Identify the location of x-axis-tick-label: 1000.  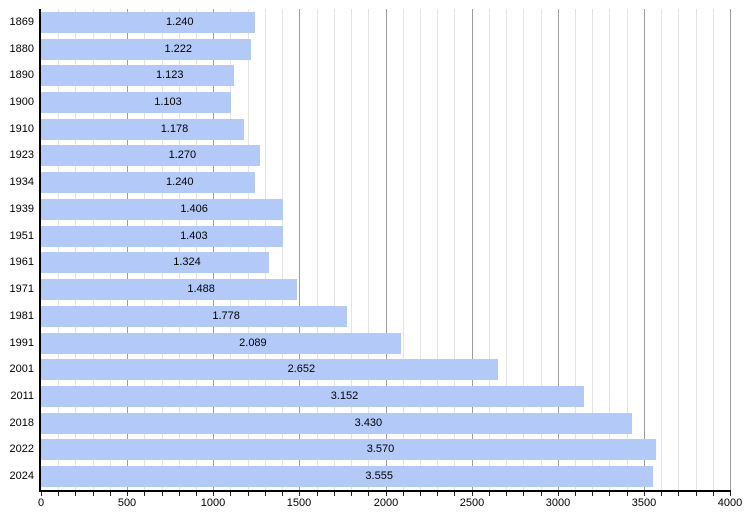
(213, 503).